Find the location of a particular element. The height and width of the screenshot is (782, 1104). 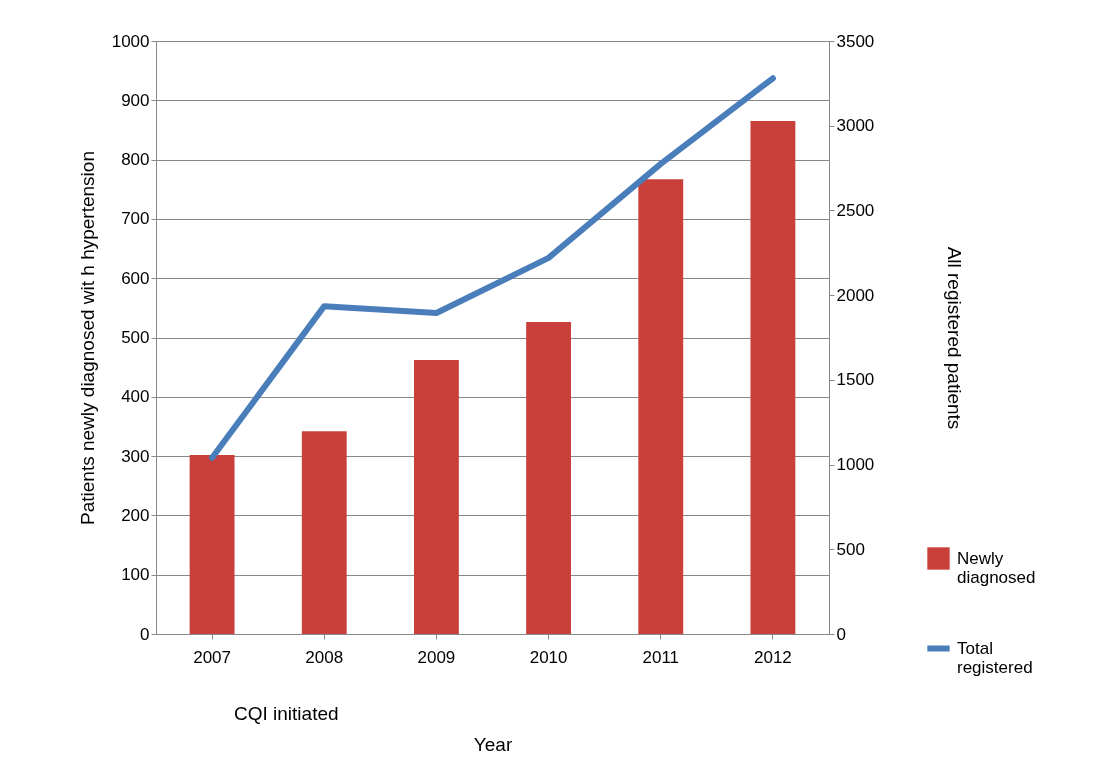

y2-tick-label: 0 is located at coordinates (841, 634).